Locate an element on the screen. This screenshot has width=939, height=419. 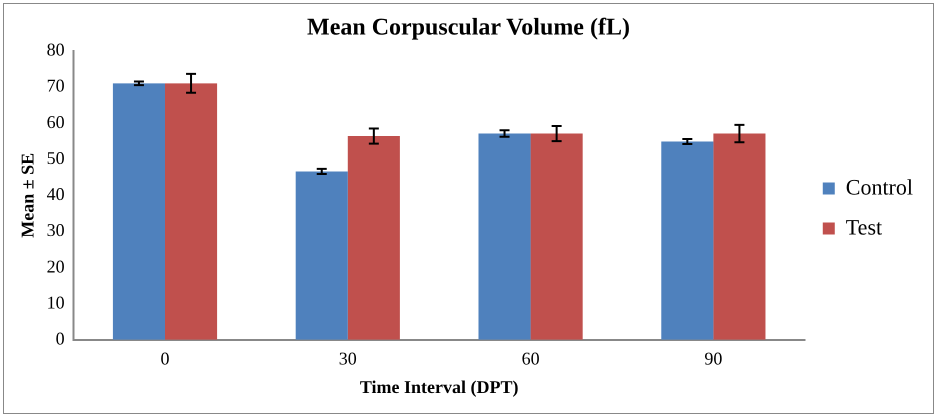
y-tick-label: 60 is located at coordinates (55, 122).